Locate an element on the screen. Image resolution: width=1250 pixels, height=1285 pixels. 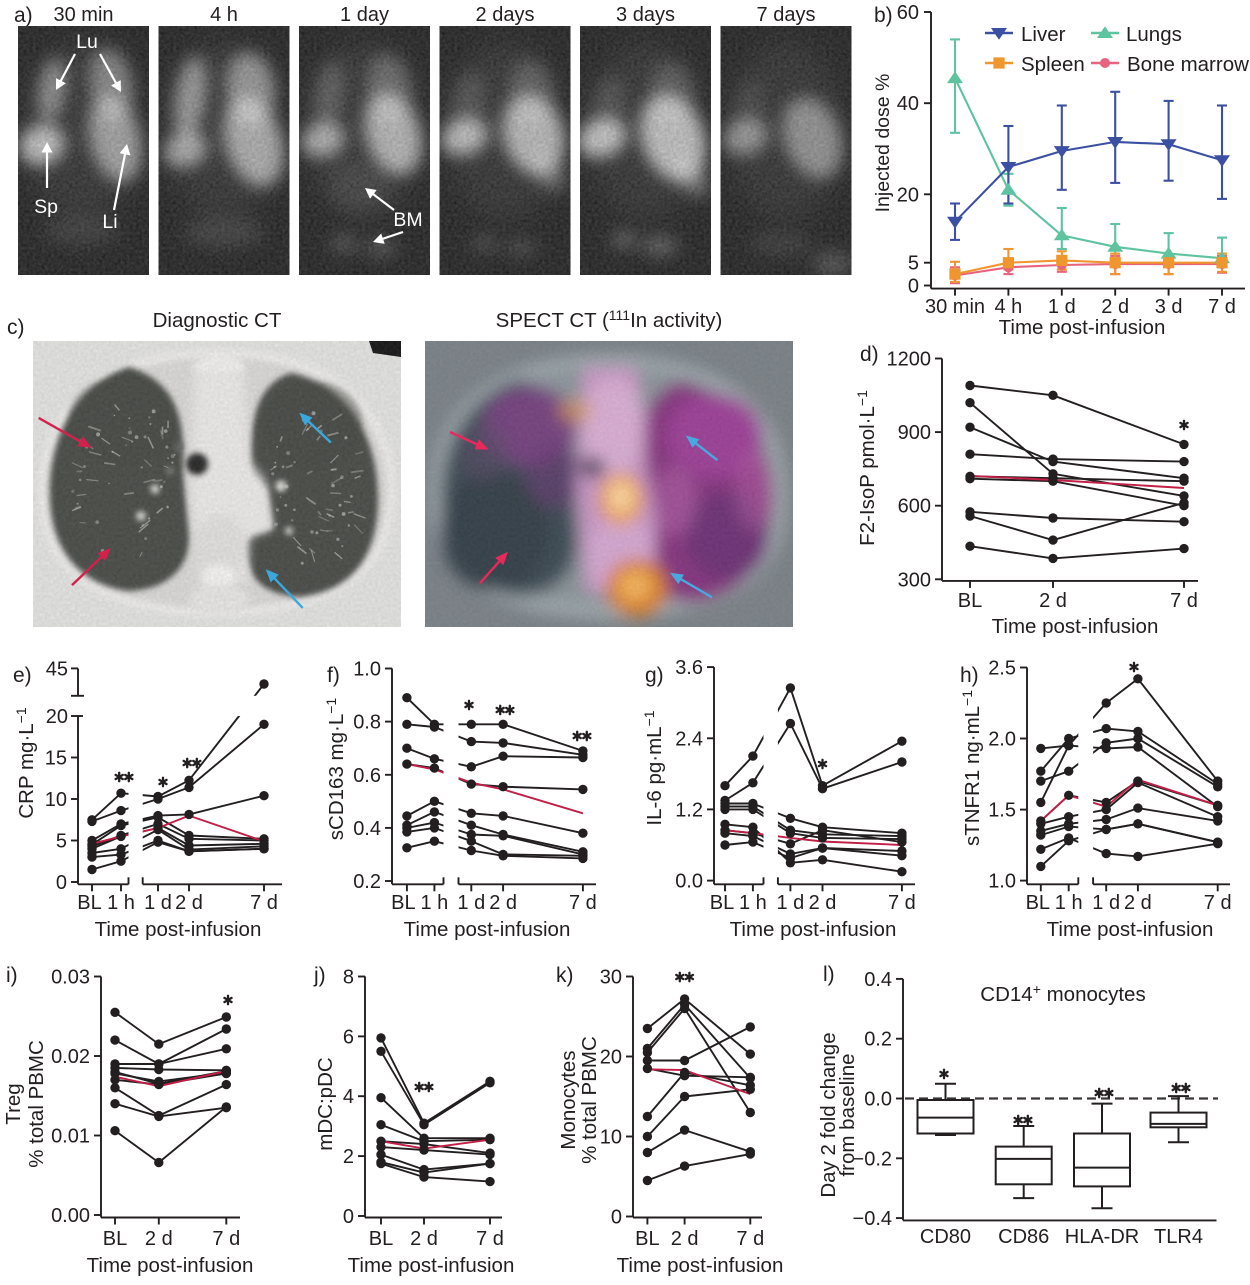
svg-text: 2 is located at coordinates (348, 1157).